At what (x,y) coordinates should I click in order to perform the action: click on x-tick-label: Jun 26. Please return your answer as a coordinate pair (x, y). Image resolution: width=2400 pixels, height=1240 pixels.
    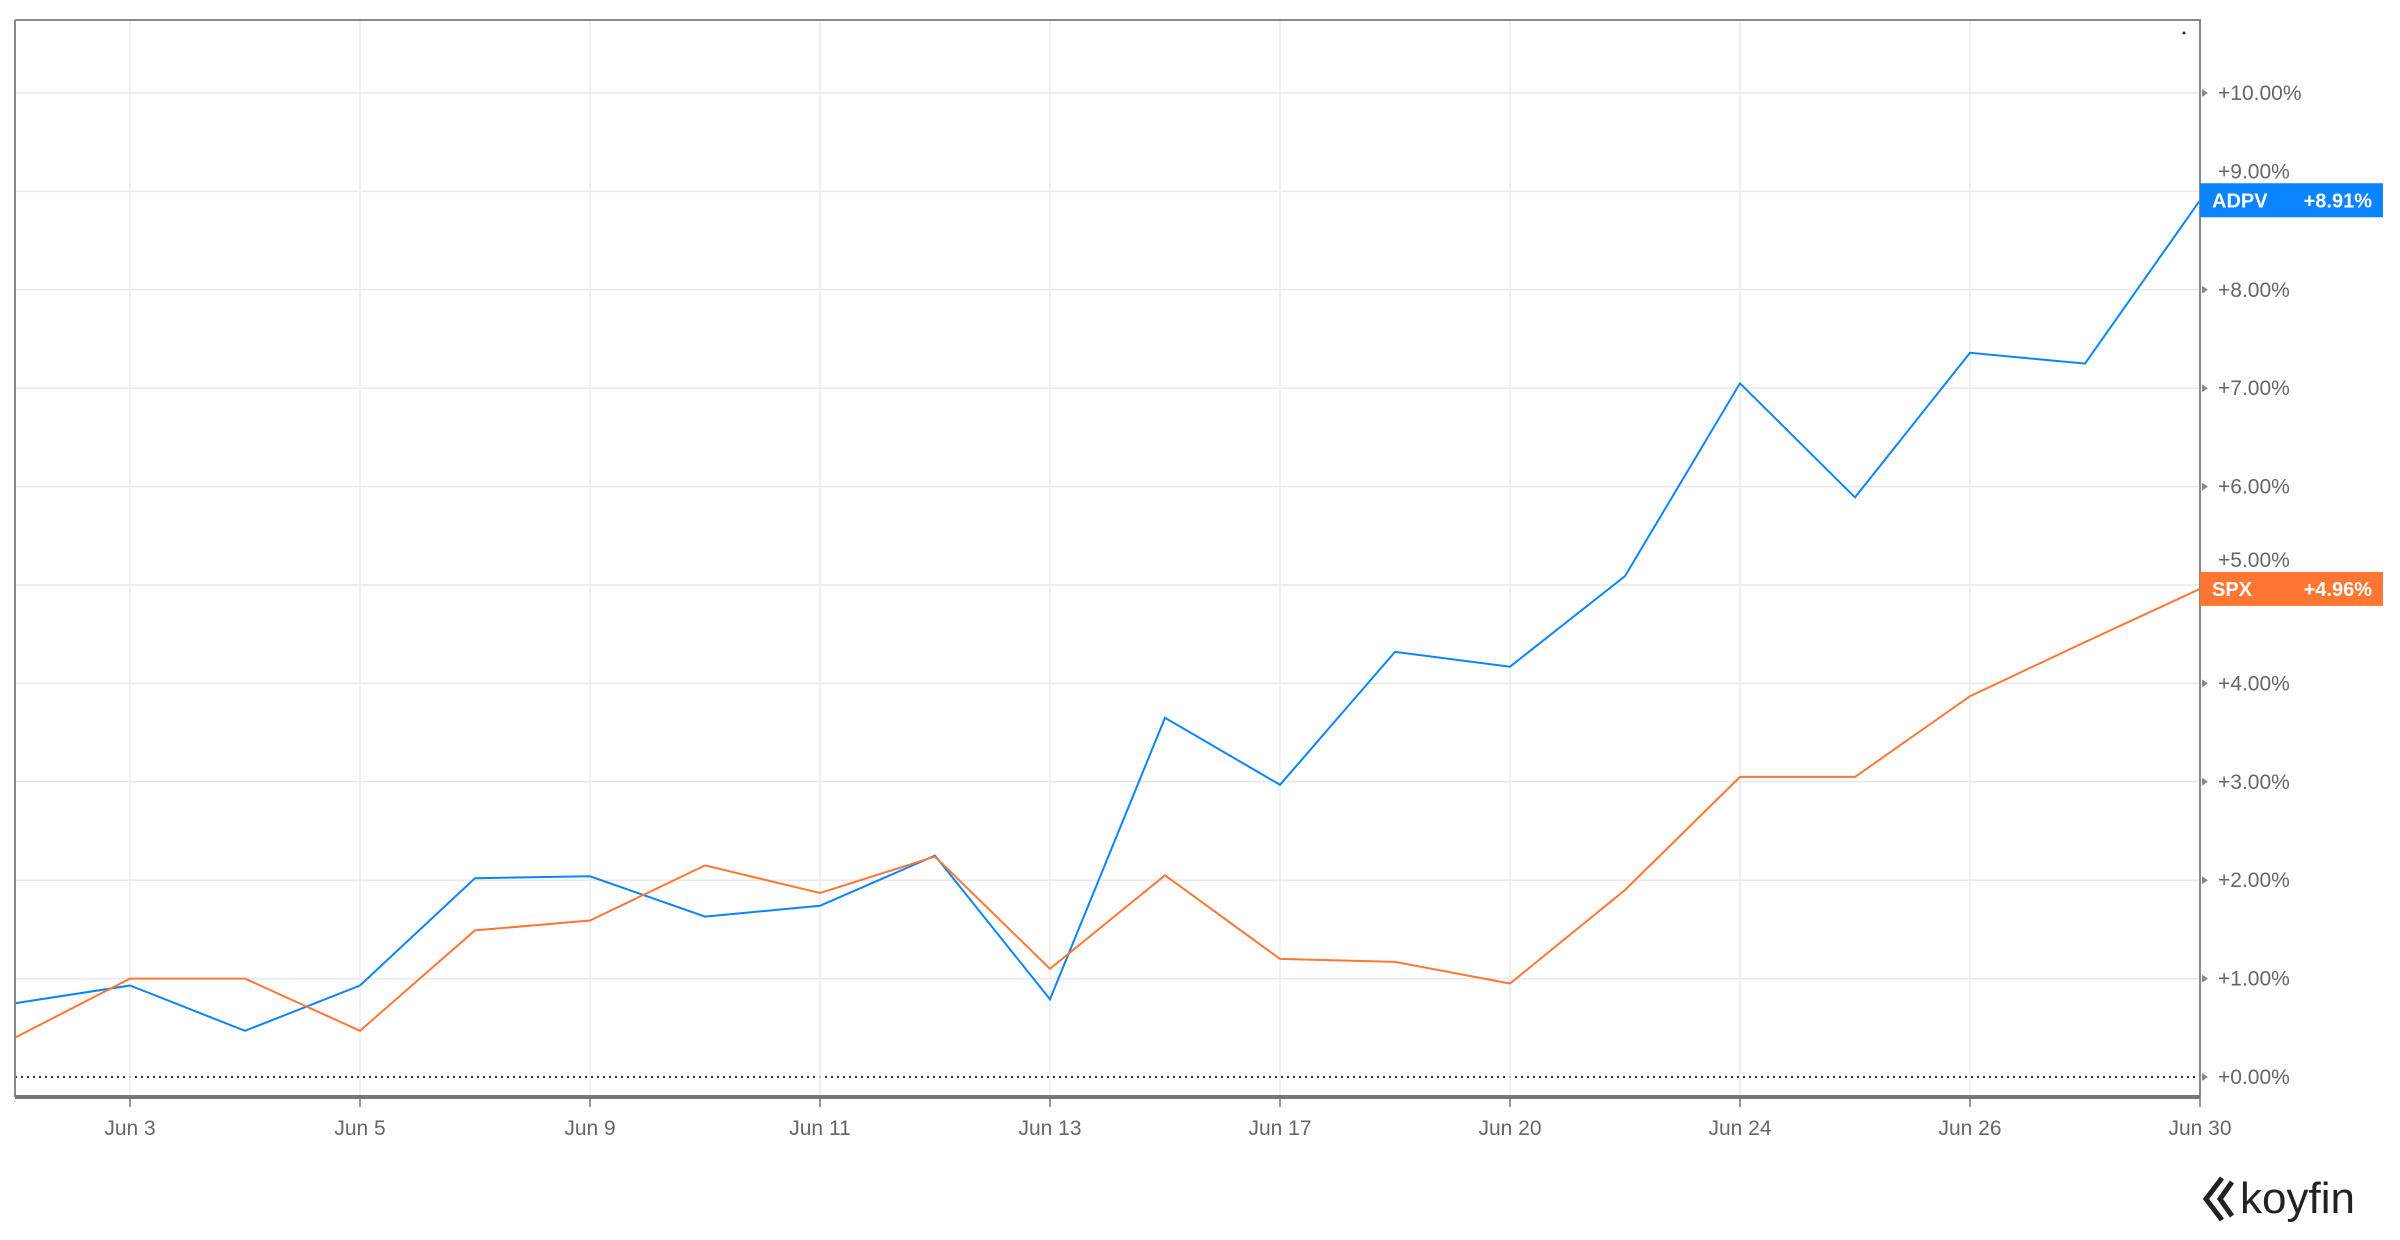
    Looking at the image, I should click on (1969, 1128).